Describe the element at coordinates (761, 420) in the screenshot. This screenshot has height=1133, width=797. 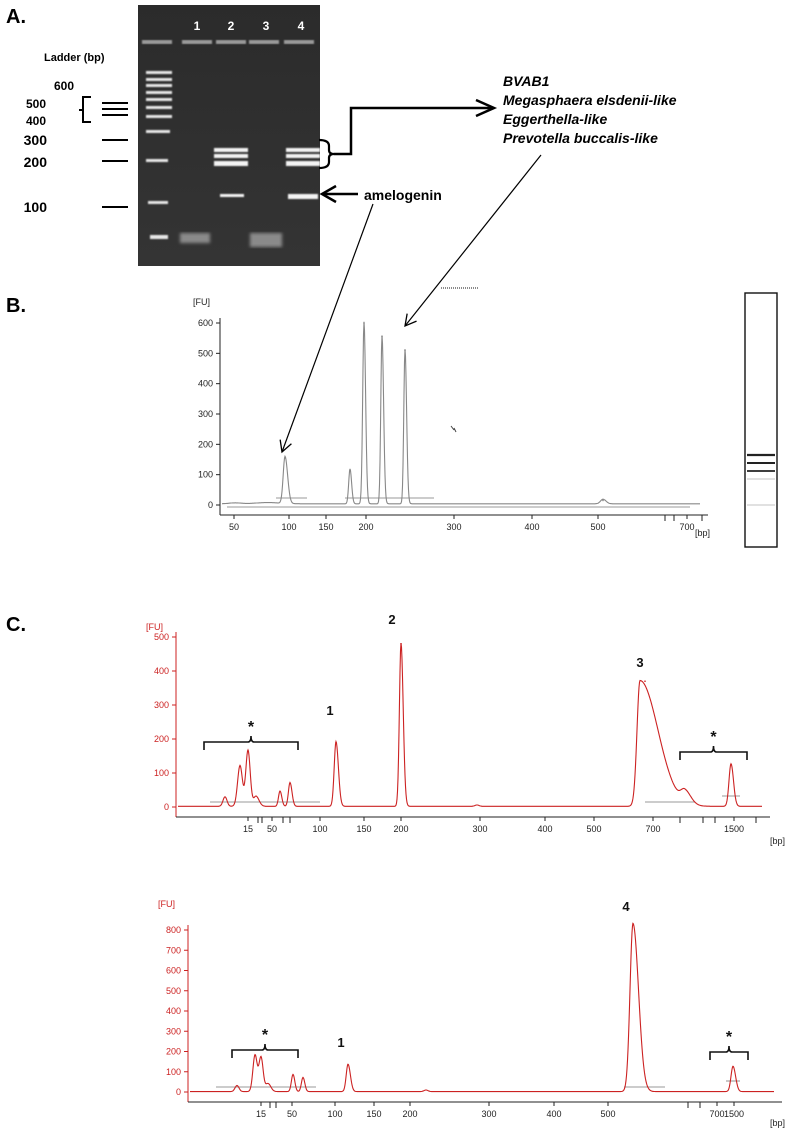
I see `virtual-gel-lane` at that location.